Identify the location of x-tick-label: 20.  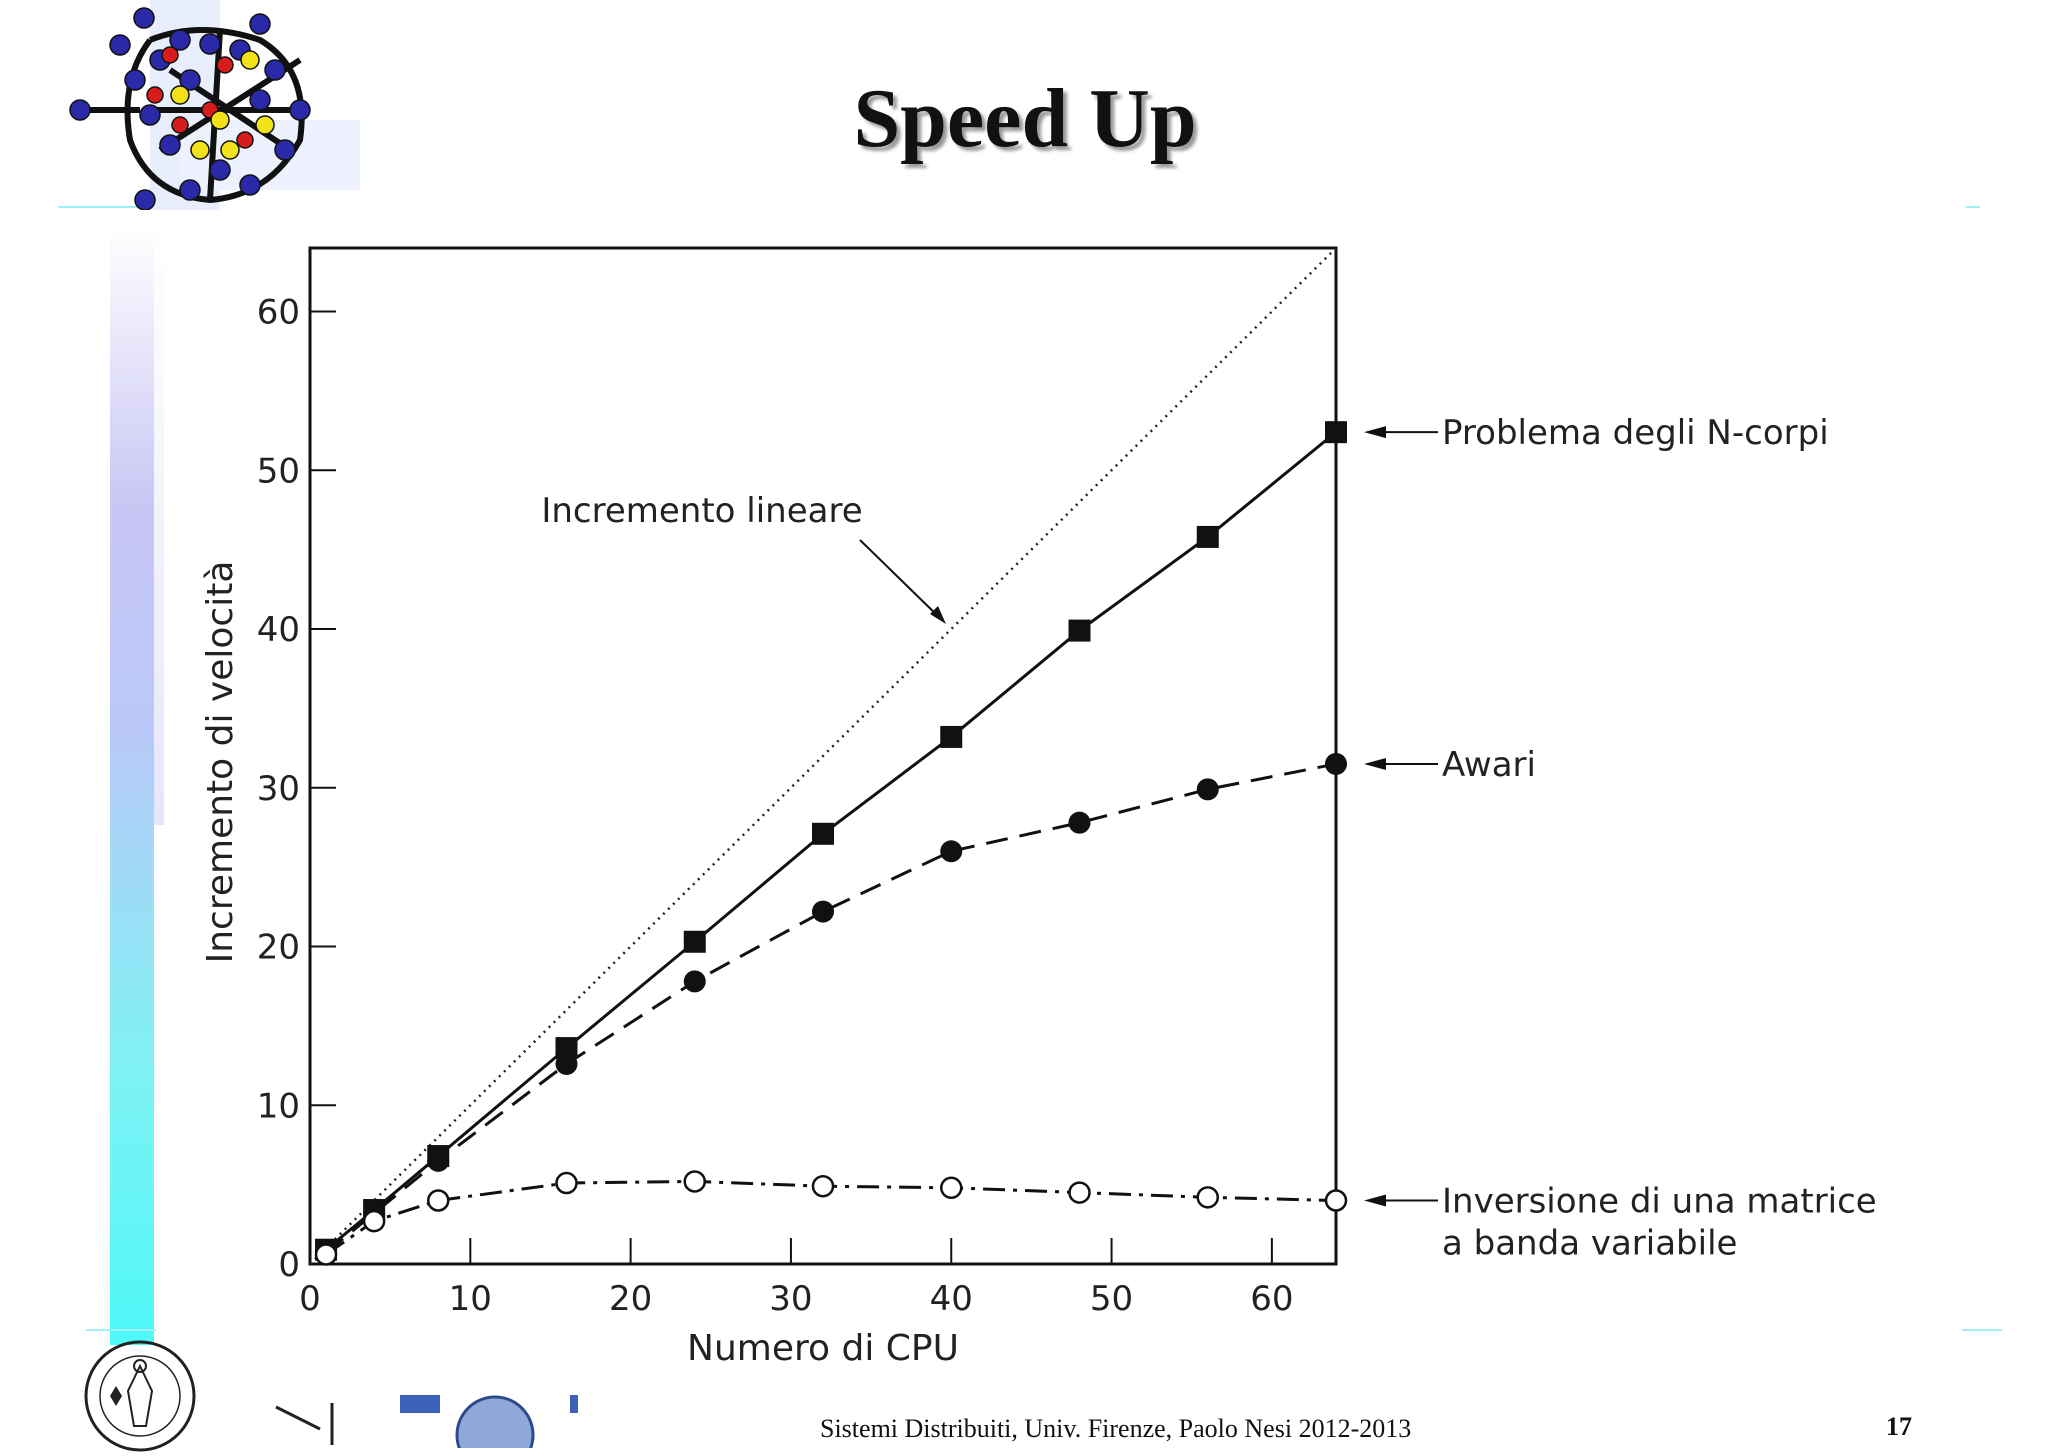
(630, 1299).